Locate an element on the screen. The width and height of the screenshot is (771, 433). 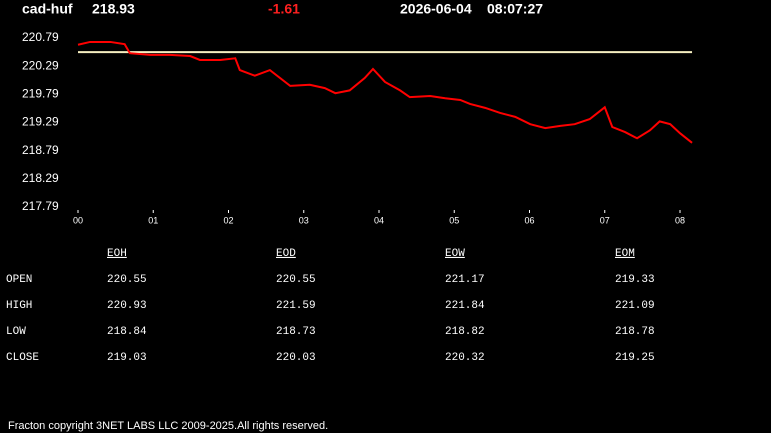
cell: 218.73 is located at coordinates (296, 332).